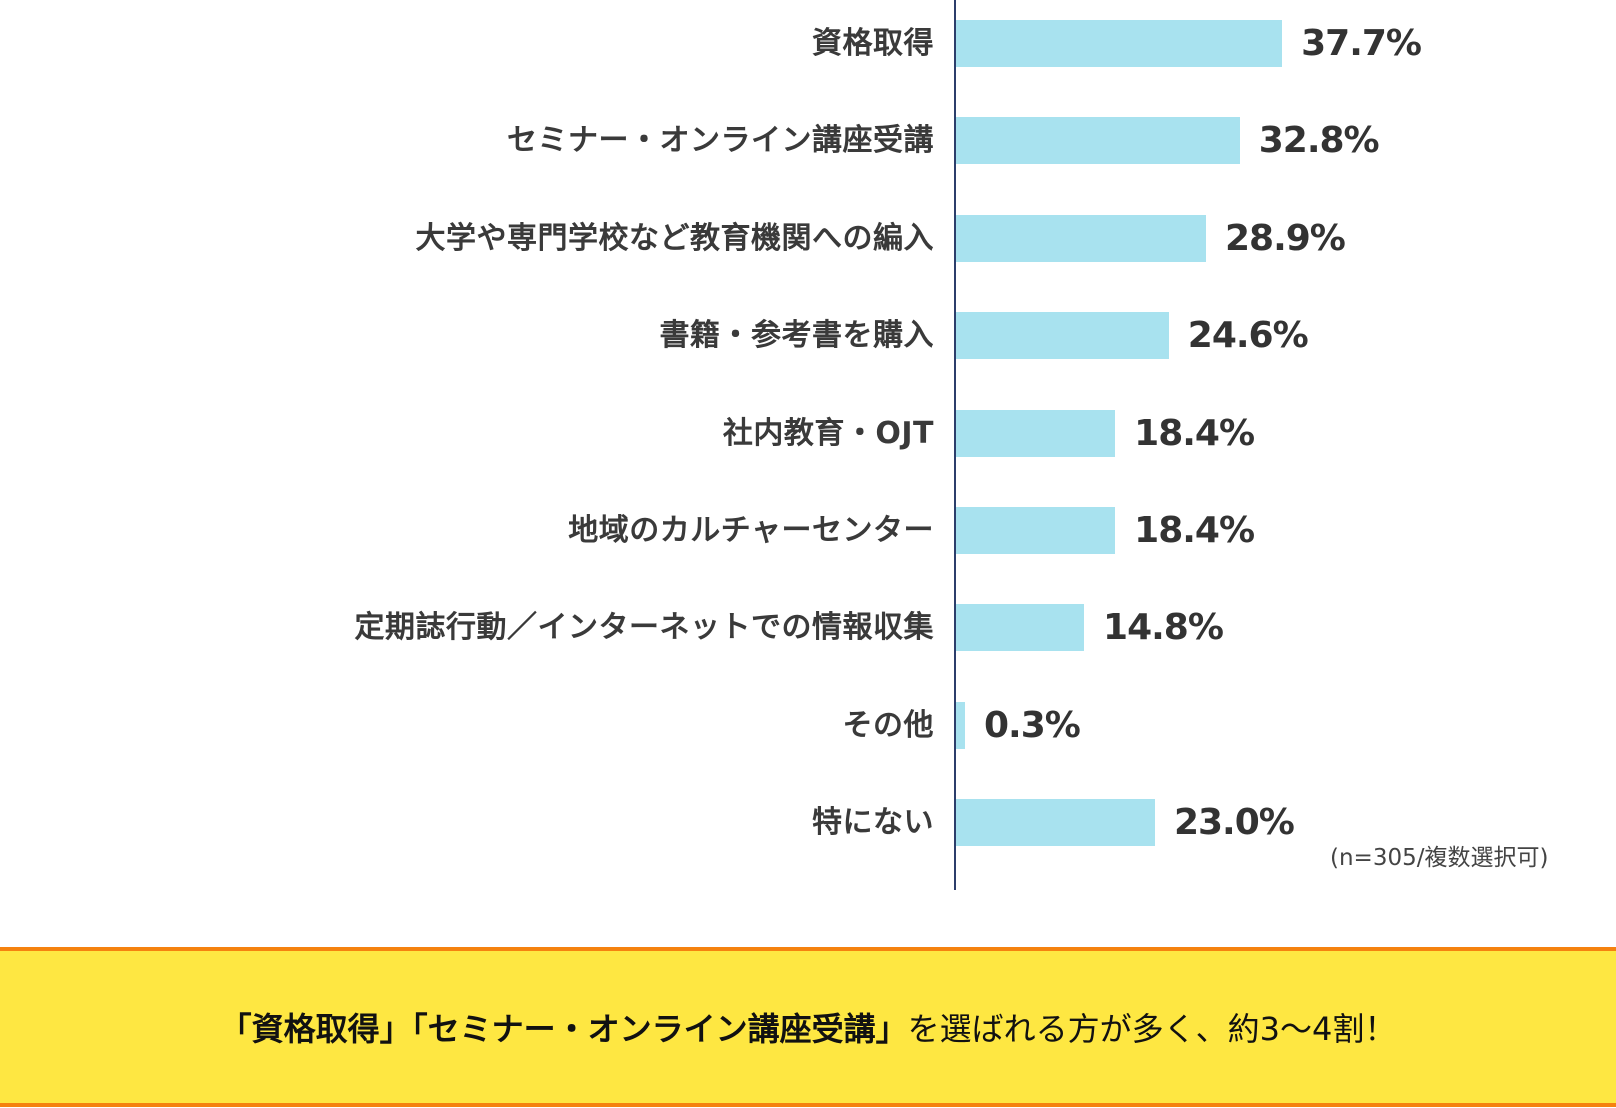  I want to click on category-label: 書籍・参考書を購入, so click(796, 335).